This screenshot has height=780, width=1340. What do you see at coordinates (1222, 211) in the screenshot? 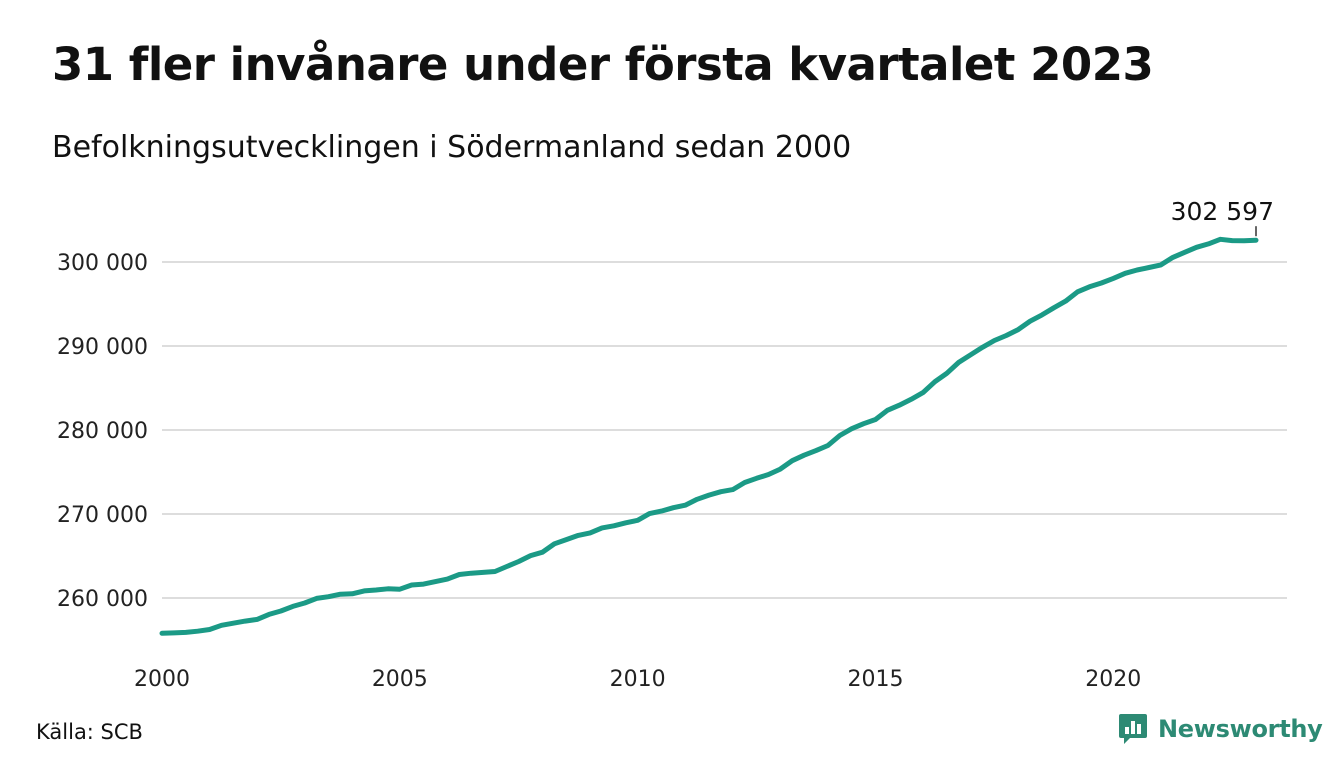
I see `last-value-label: 302 597` at bounding box center [1222, 211].